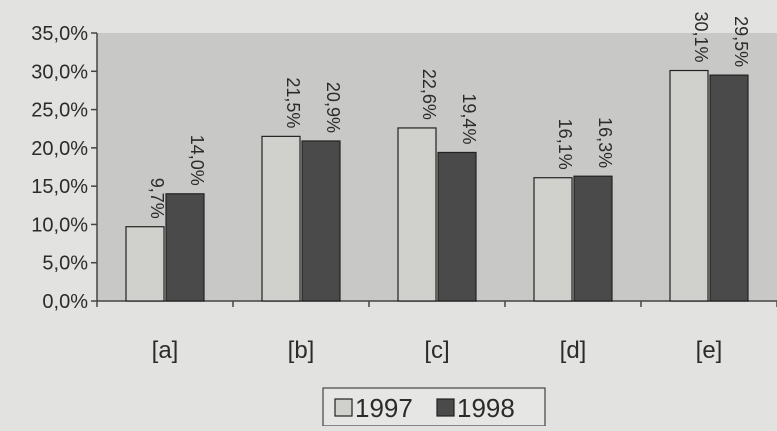  Describe the element at coordinates (573, 350) in the screenshot. I see `category-label: [d]` at that location.